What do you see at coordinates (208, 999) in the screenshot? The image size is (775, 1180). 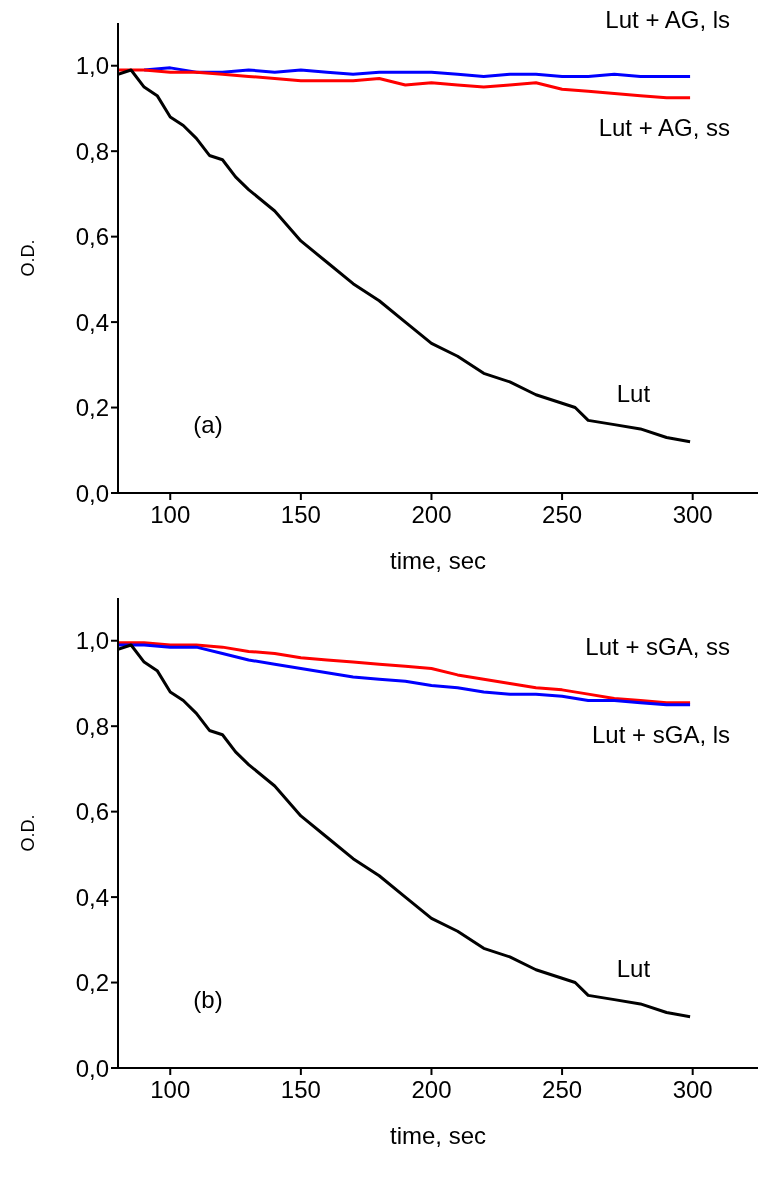 I see `annotation: (b)` at bounding box center [208, 999].